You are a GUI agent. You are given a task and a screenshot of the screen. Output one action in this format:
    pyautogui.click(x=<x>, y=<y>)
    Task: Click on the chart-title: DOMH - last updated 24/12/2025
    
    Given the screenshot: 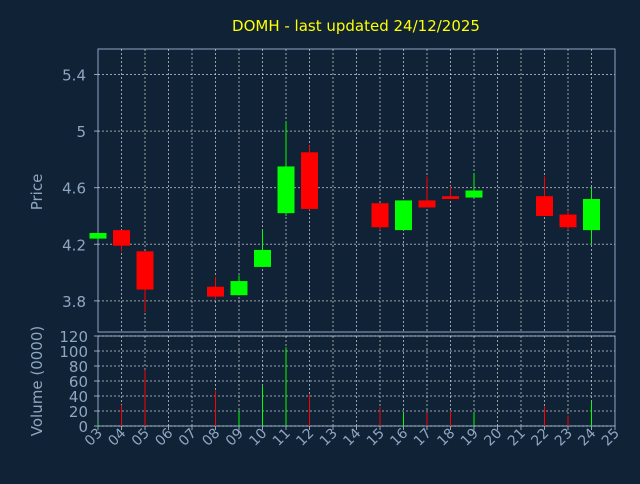 What is the action you would take?
    pyautogui.click(x=356, y=26)
    